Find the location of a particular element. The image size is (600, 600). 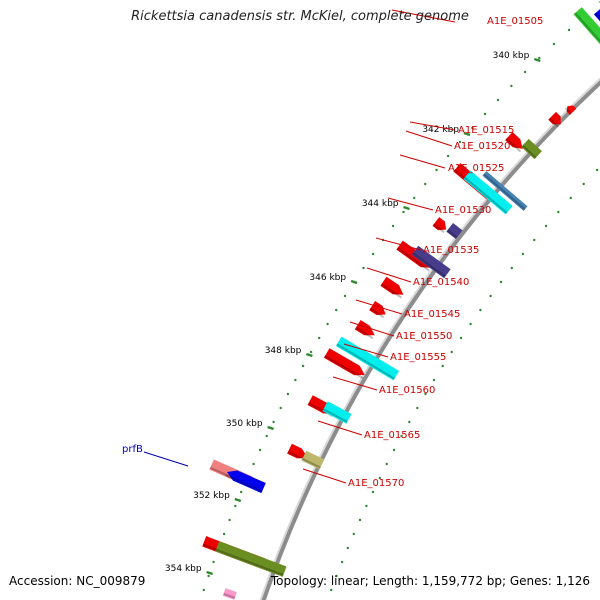

feature-pink-bottom-shade is located at coordinates (229, 596).